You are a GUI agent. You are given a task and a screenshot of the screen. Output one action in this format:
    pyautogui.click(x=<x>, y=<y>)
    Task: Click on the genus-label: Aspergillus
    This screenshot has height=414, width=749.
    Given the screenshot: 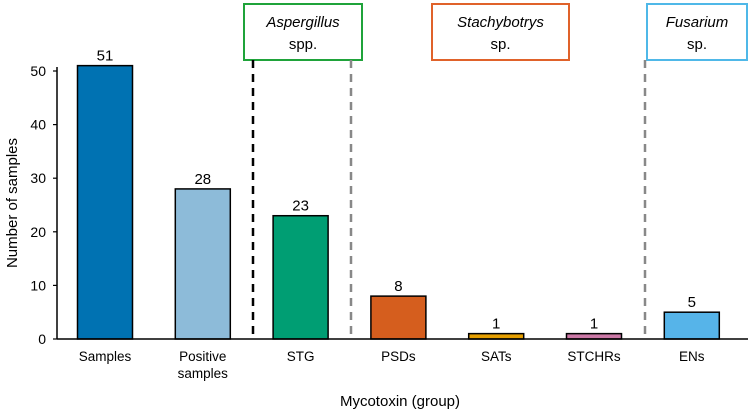 What is the action you would take?
    pyautogui.click(x=302, y=22)
    